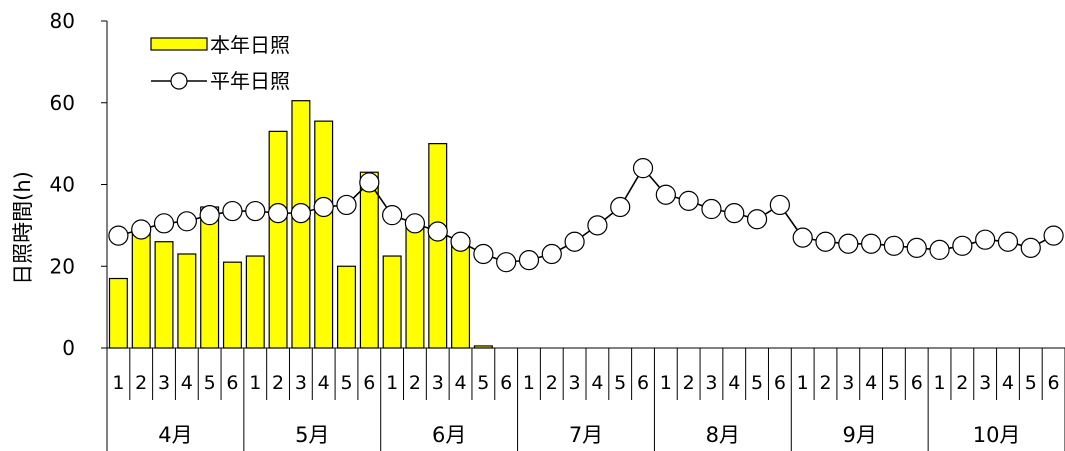 The width and height of the screenshot is (1065, 451). I want to click on legend-line-label: 平年日照, so click(250, 81).